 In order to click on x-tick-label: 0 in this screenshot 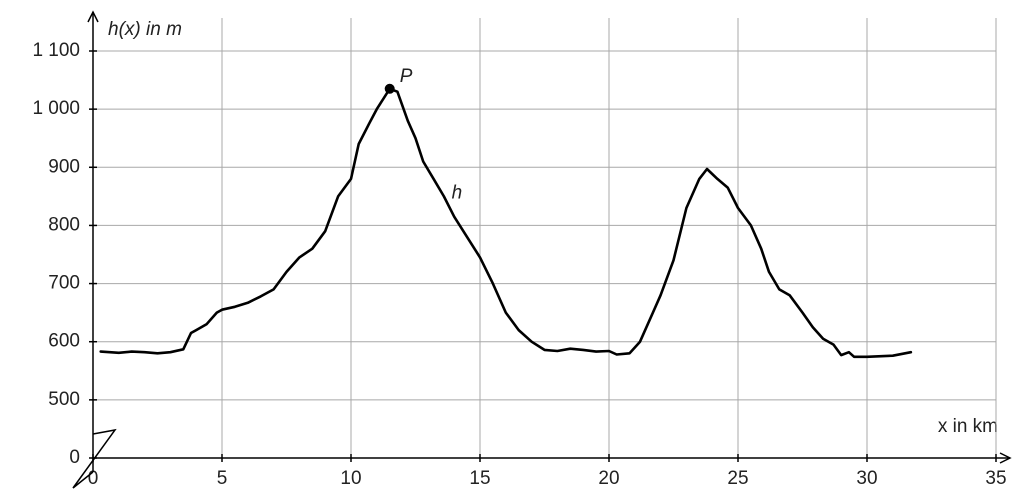, I will do `click(93, 478)`.